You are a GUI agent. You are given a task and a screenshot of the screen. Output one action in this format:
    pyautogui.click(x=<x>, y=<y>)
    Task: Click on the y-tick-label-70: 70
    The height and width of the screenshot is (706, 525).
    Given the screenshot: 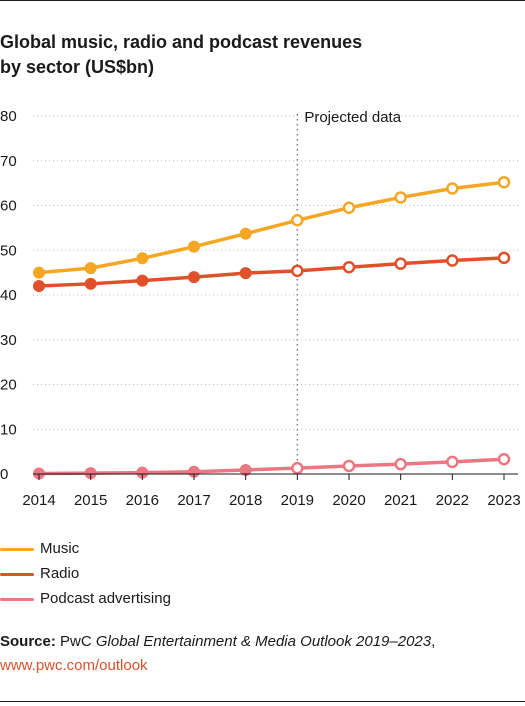 What is the action you would take?
    pyautogui.click(x=8, y=161)
    